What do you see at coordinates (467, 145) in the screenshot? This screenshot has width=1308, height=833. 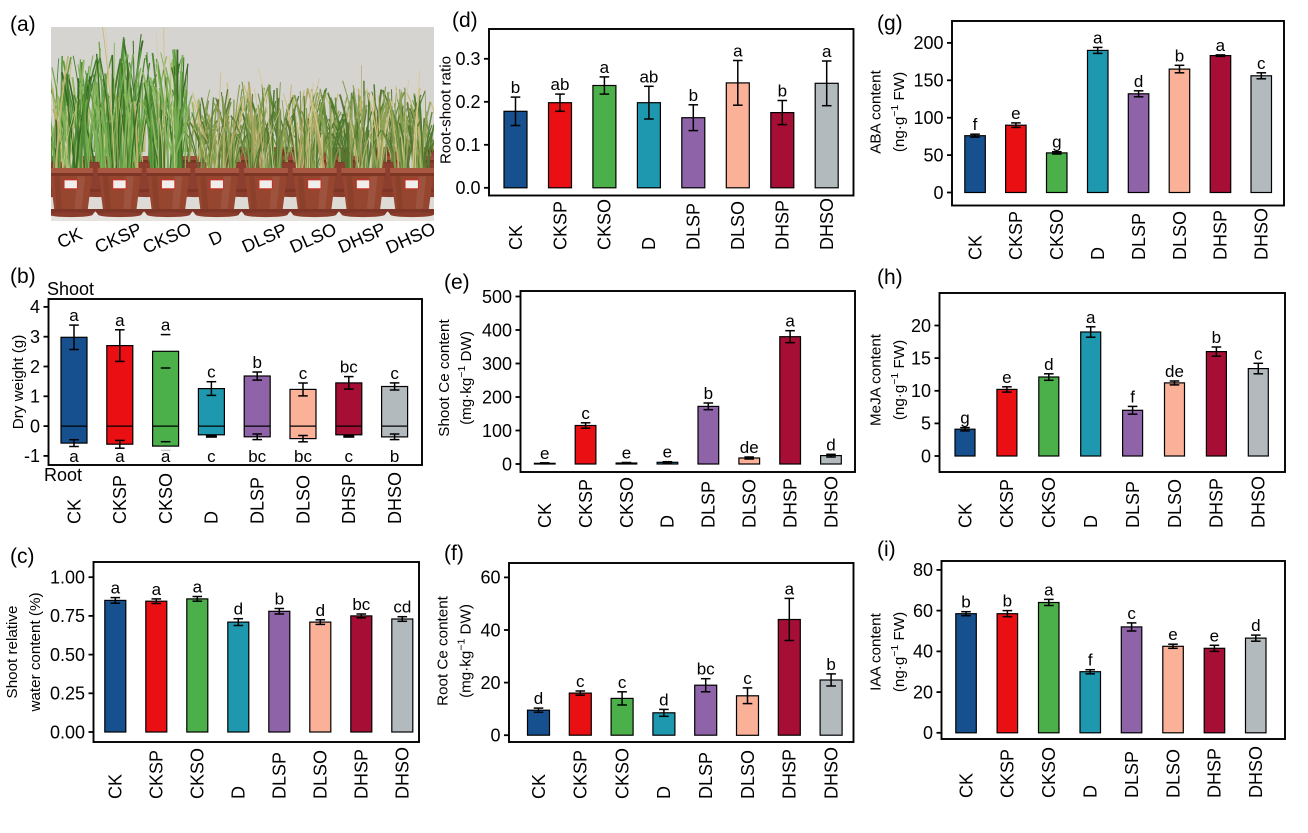 I see `svg-text: 0.1` at bounding box center [467, 145].